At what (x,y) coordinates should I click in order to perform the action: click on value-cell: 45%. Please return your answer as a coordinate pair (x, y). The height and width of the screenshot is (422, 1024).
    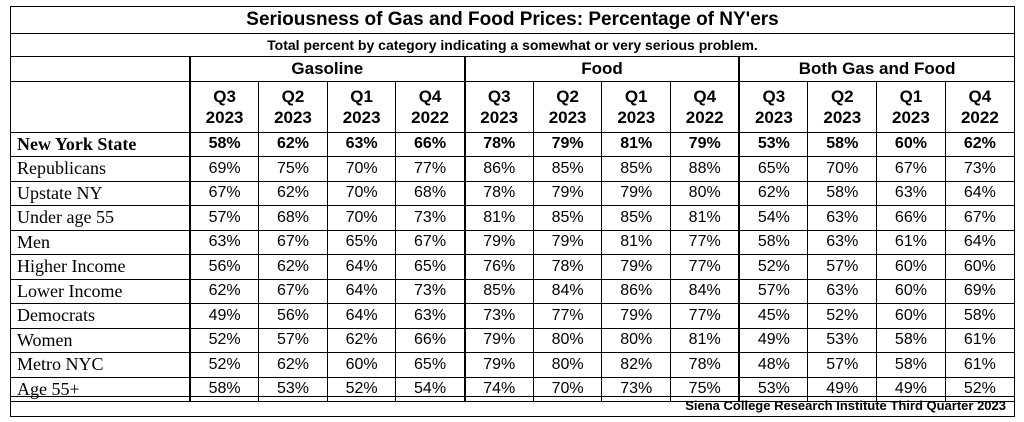
    Looking at the image, I should click on (773, 316).